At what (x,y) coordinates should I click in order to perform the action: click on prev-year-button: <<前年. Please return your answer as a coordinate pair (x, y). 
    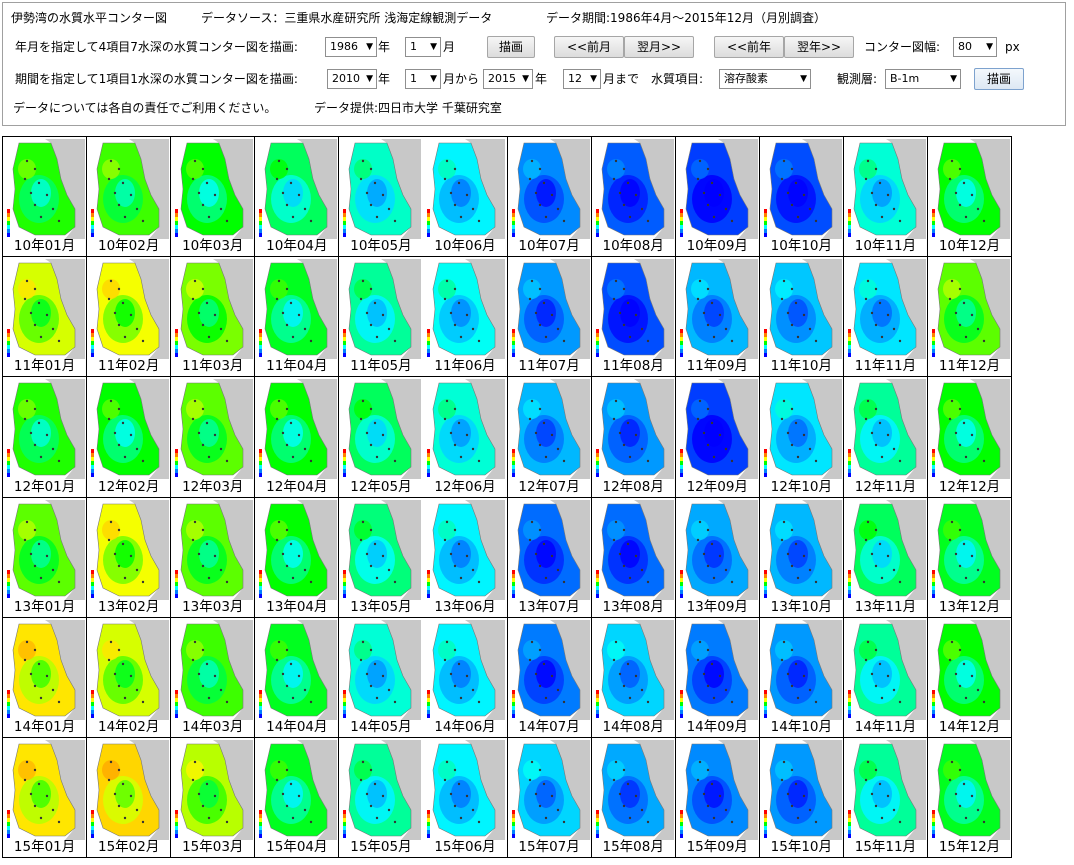
    Looking at the image, I should click on (749, 47).